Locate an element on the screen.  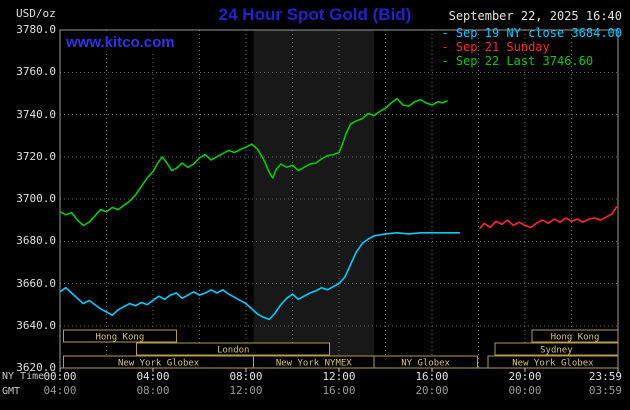
x-tick-label-ny: 08:00 is located at coordinates (246, 376).